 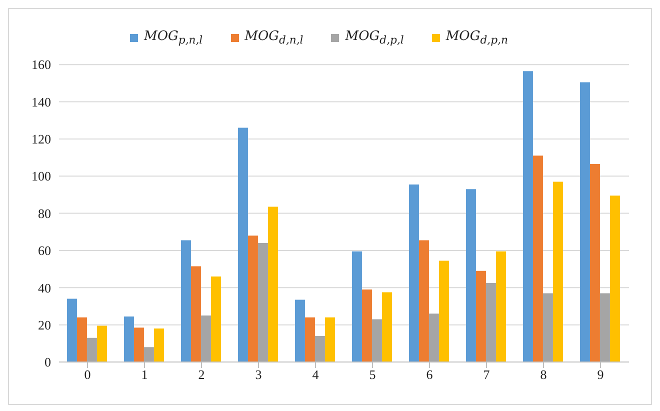 I want to click on y-tick-label: 100, so click(x=41, y=176).